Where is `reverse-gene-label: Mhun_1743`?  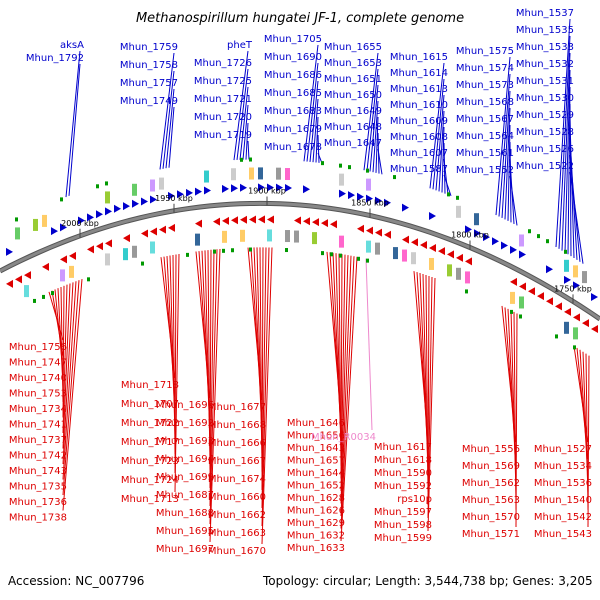 reverse-gene-label: Mhun_1743 is located at coordinates (38, 471).